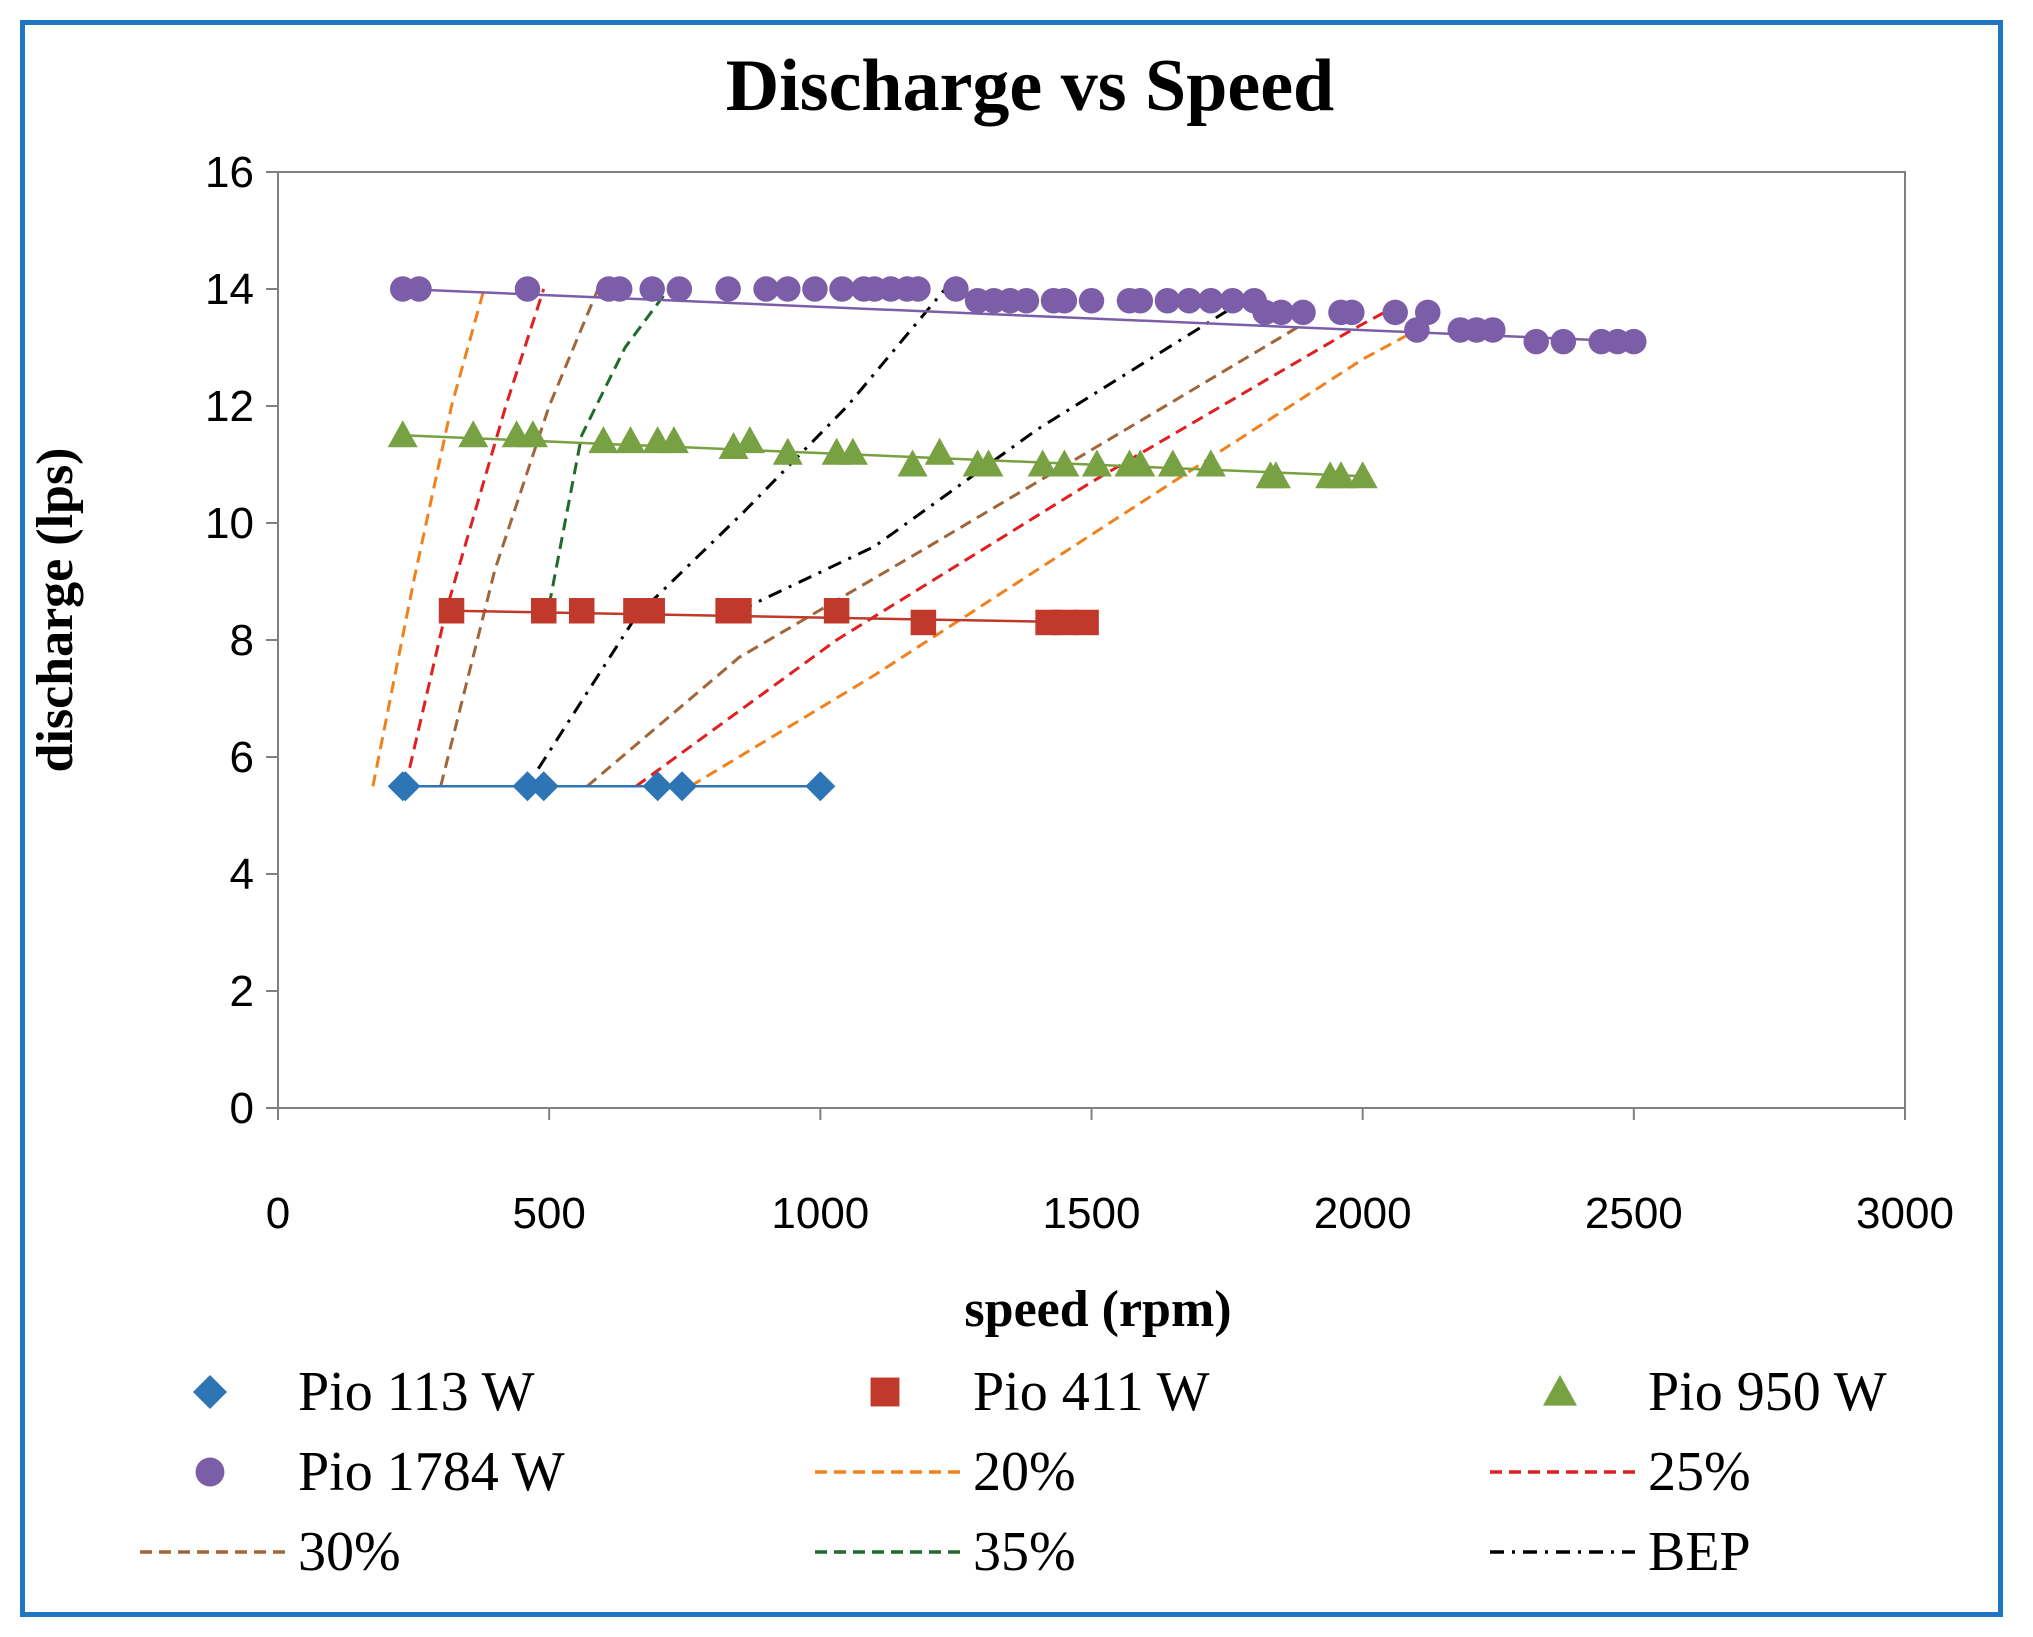  What do you see at coordinates (1024, 1552) in the screenshot?
I see `legend-label: 35%` at bounding box center [1024, 1552].